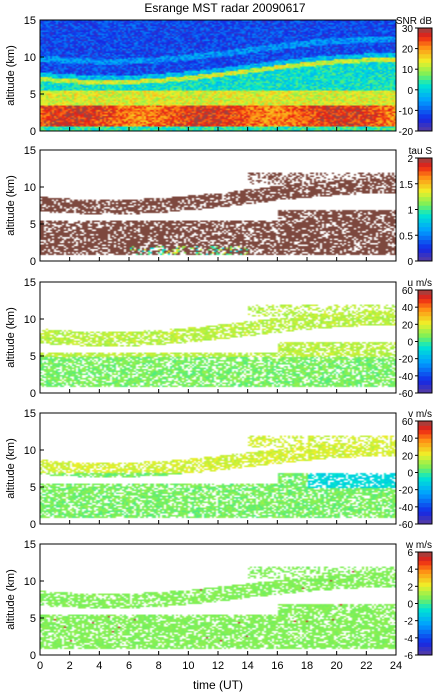 The image size is (446, 693). I want to click on x-tick-label: 0, so click(40, 666).